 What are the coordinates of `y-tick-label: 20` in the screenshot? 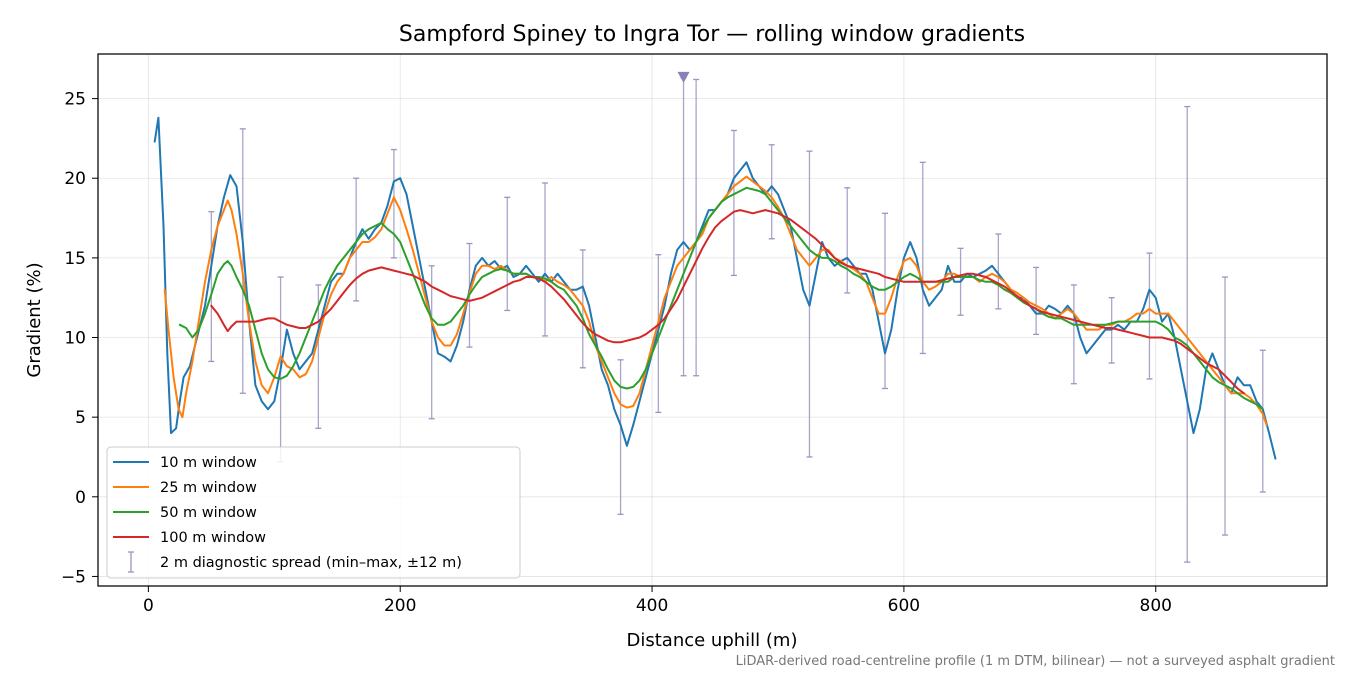 It's located at (75, 179).